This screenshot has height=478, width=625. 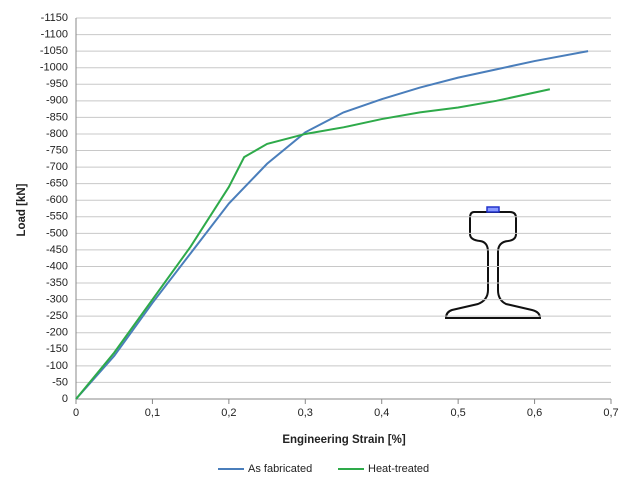 I want to click on x-tick-label: 0,4, so click(x=381, y=413).